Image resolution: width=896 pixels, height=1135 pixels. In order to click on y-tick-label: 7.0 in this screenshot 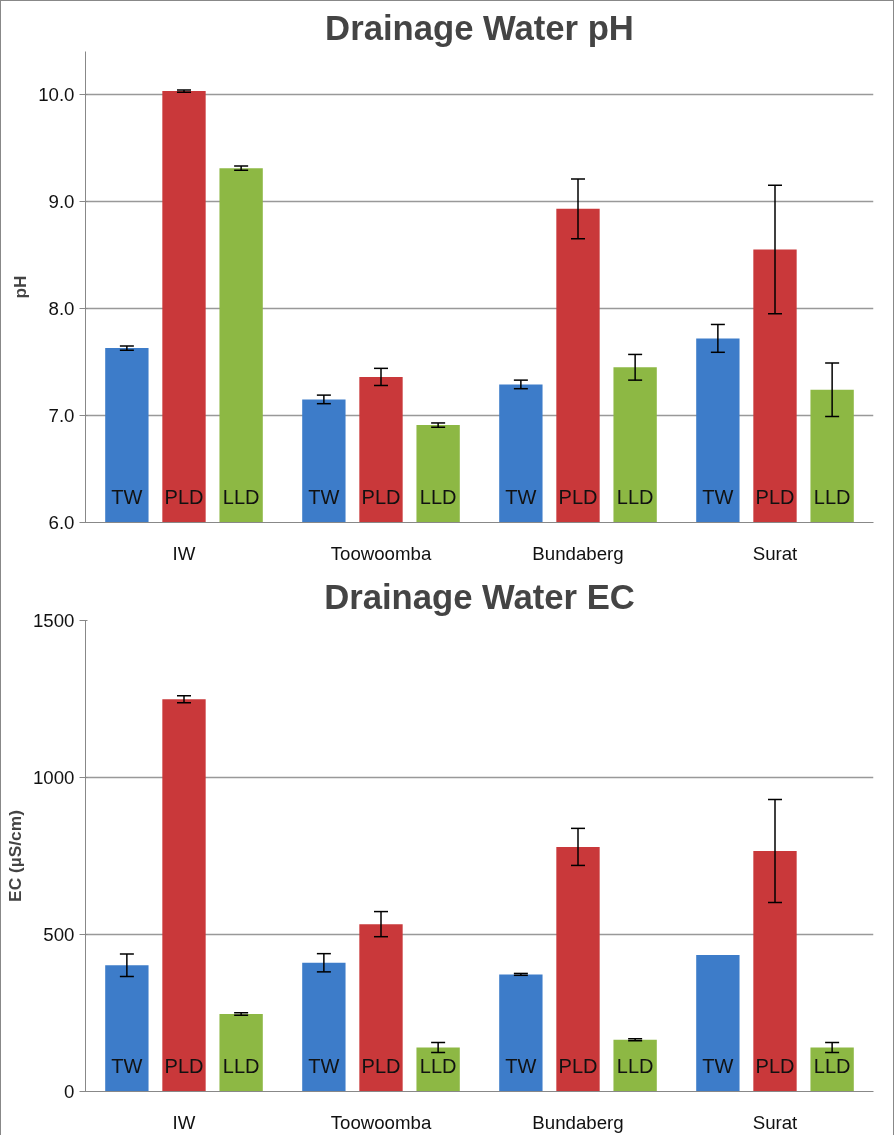, I will do `click(61, 415)`.